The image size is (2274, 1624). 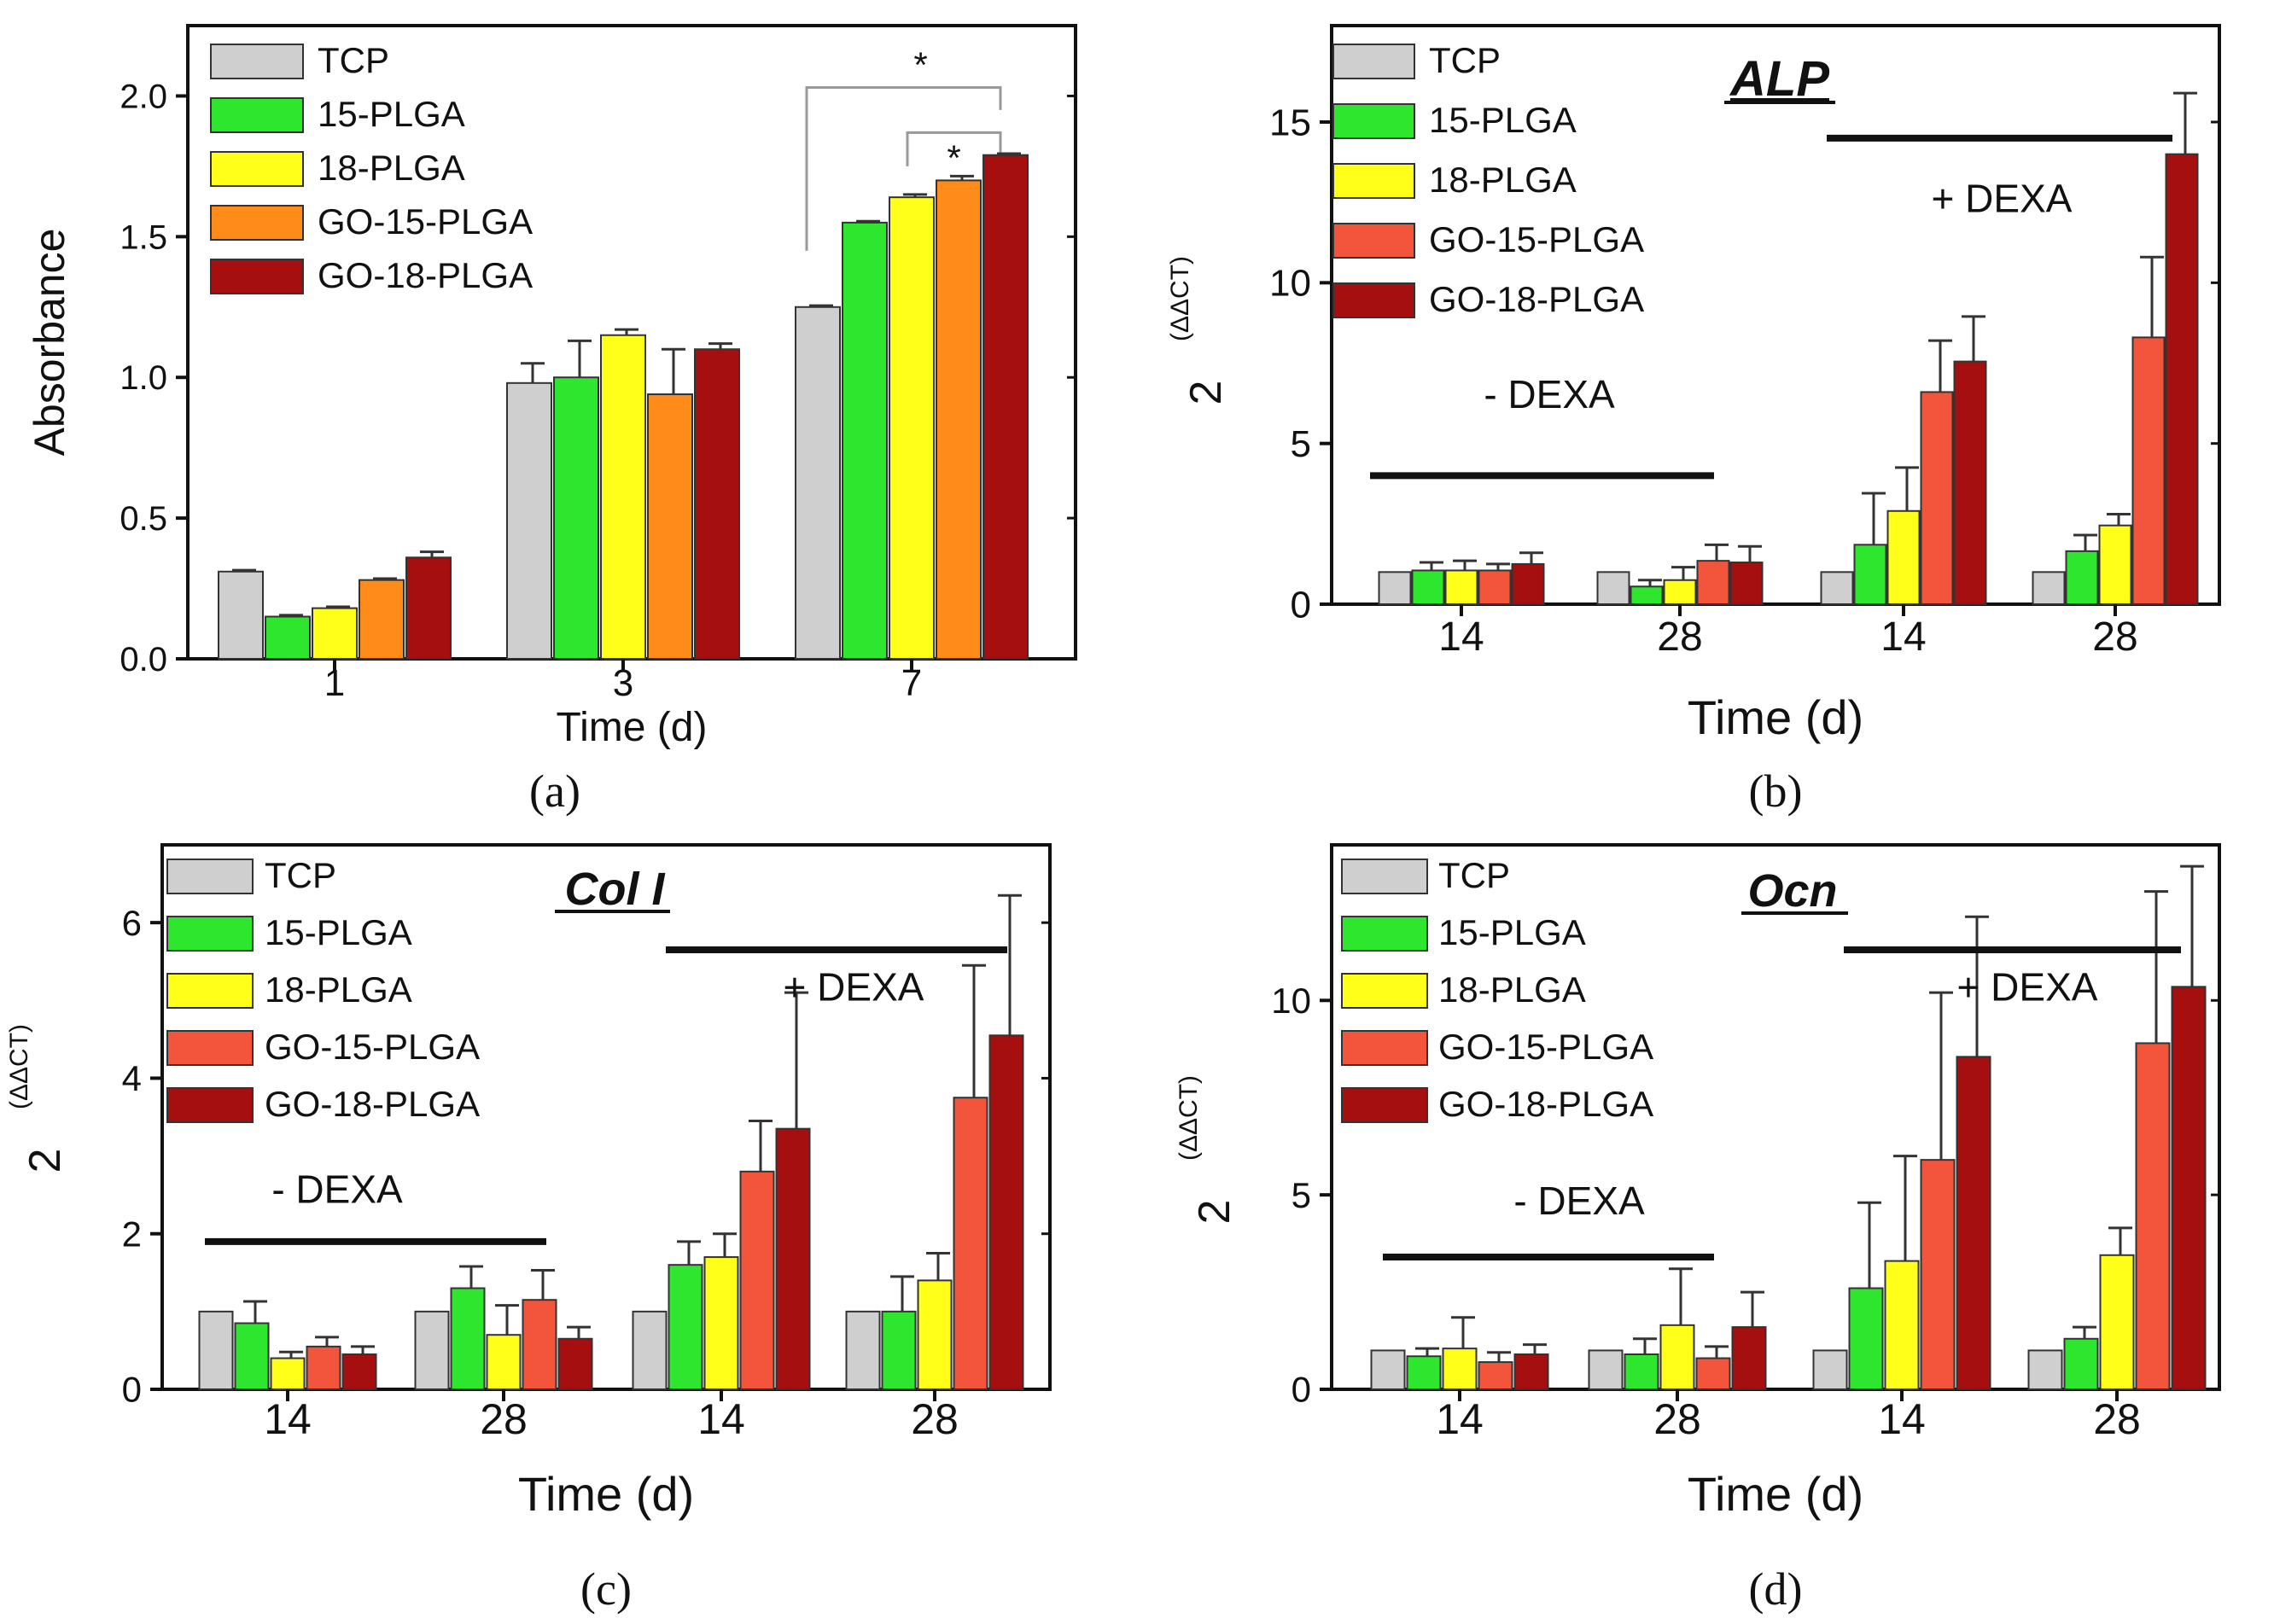 I want to click on y-tick-label: 4, so click(x=132, y=1078).